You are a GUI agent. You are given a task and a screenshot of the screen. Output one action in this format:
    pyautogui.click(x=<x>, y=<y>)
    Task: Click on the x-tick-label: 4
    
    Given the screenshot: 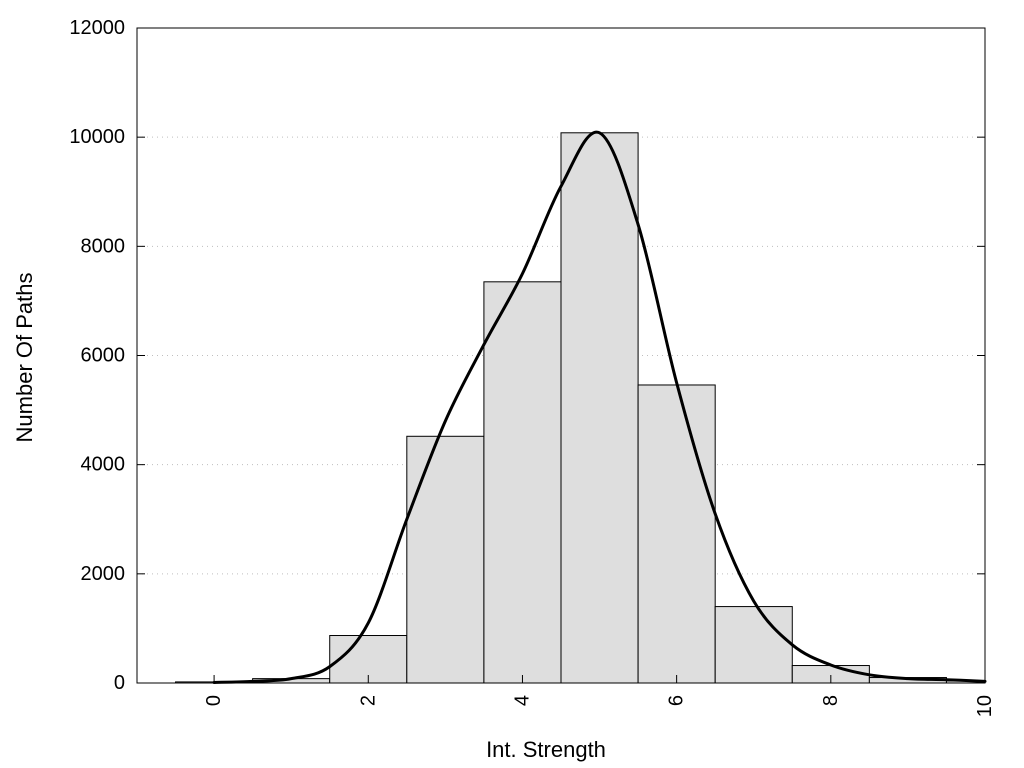 What is the action you would take?
    pyautogui.click(x=522, y=700)
    